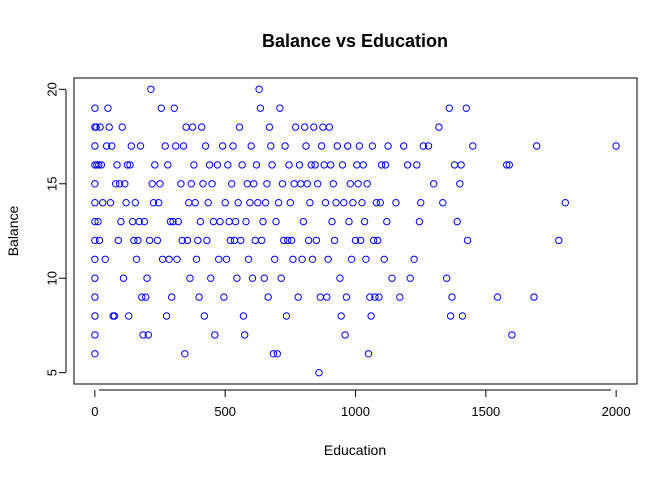 The height and width of the screenshot is (480, 672). What do you see at coordinates (52, 89) in the screenshot?
I see `y-tick-label: 20` at bounding box center [52, 89].